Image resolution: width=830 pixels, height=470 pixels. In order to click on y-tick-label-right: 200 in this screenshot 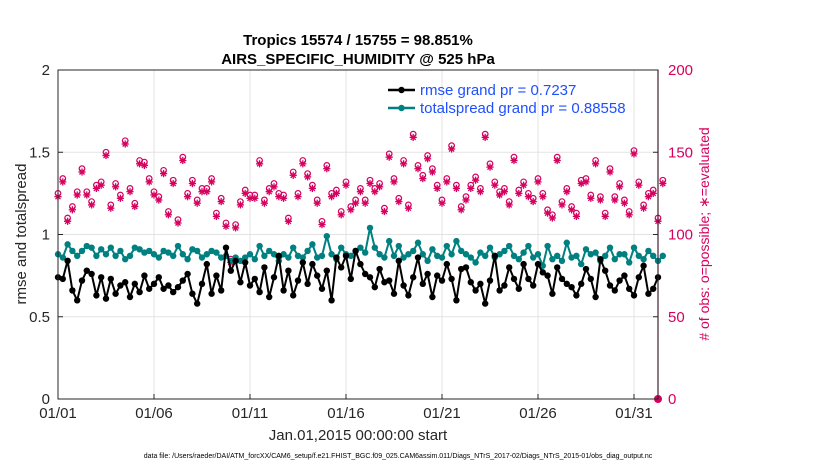, I will do `click(680, 70)`.